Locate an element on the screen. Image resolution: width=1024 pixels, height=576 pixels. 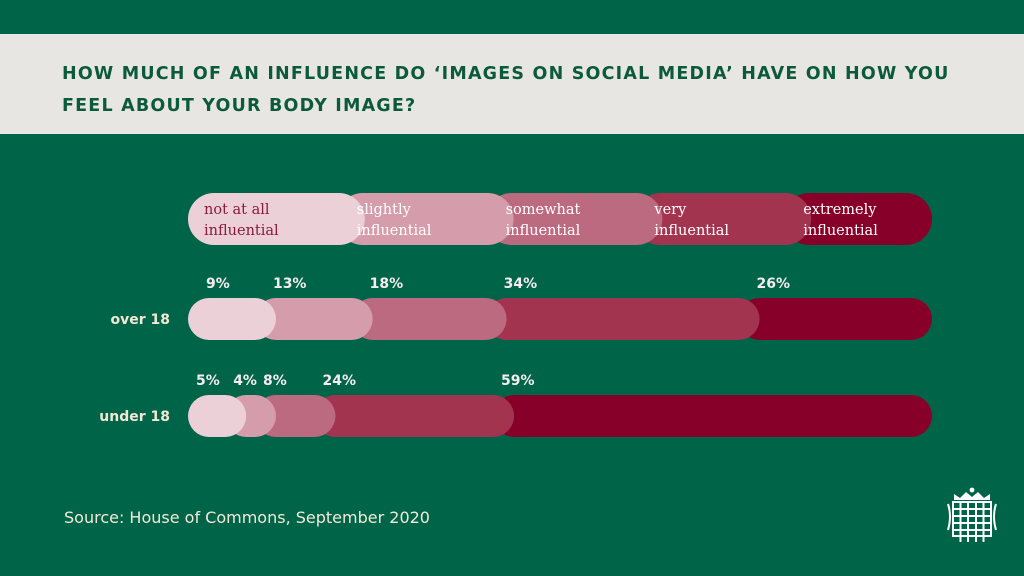
legend-label-2-0: somewhat is located at coordinates (543, 210).